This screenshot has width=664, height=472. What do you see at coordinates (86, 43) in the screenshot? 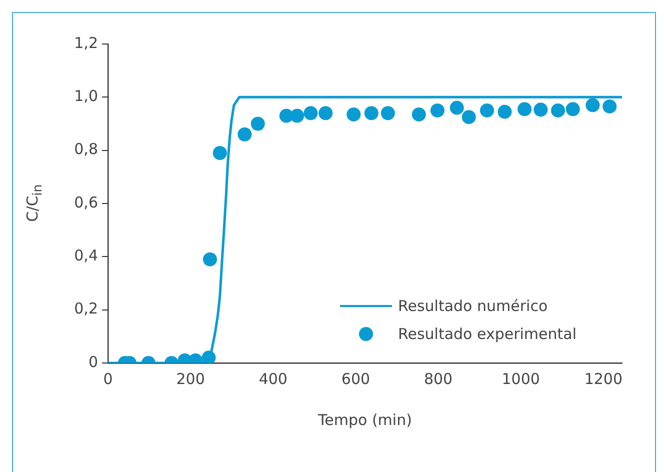
I see `y-tick-label: 1,2` at bounding box center [86, 43].